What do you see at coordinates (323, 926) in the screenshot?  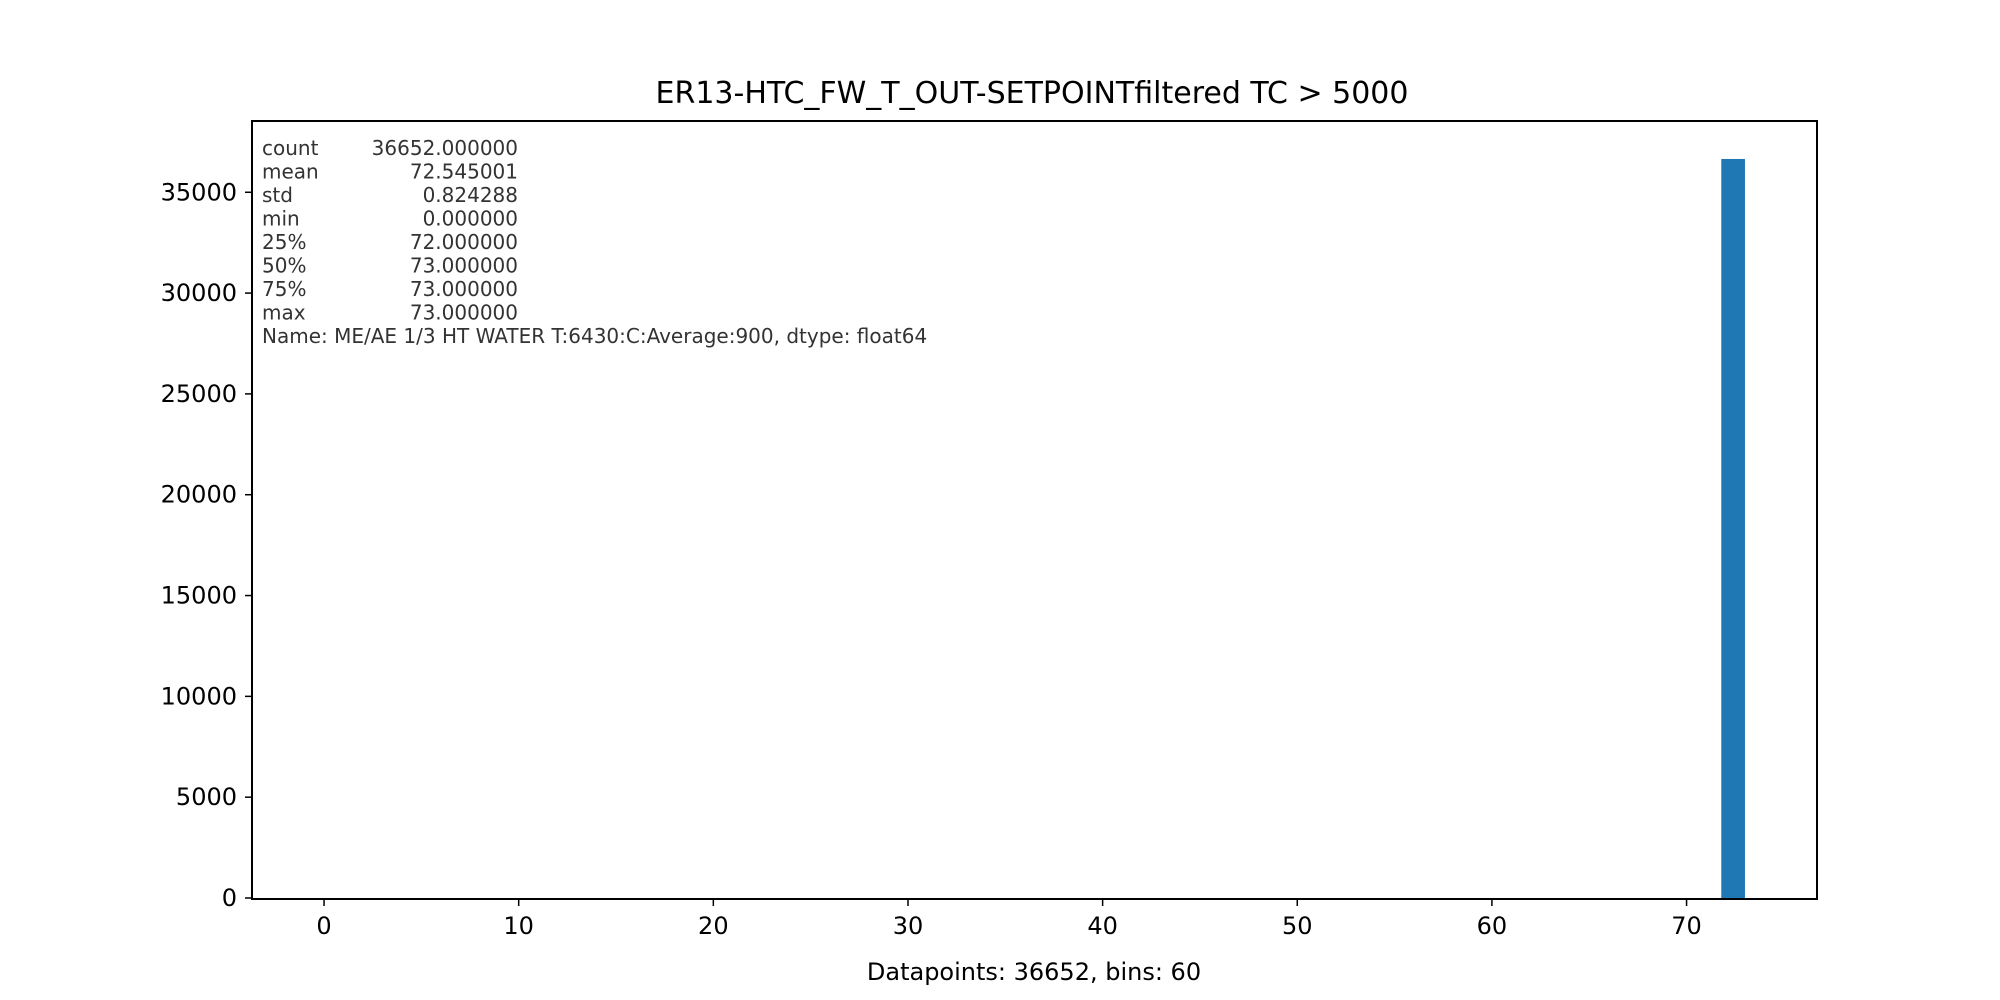 I see `x-tick-label: 0` at bounding box center [323, 926].